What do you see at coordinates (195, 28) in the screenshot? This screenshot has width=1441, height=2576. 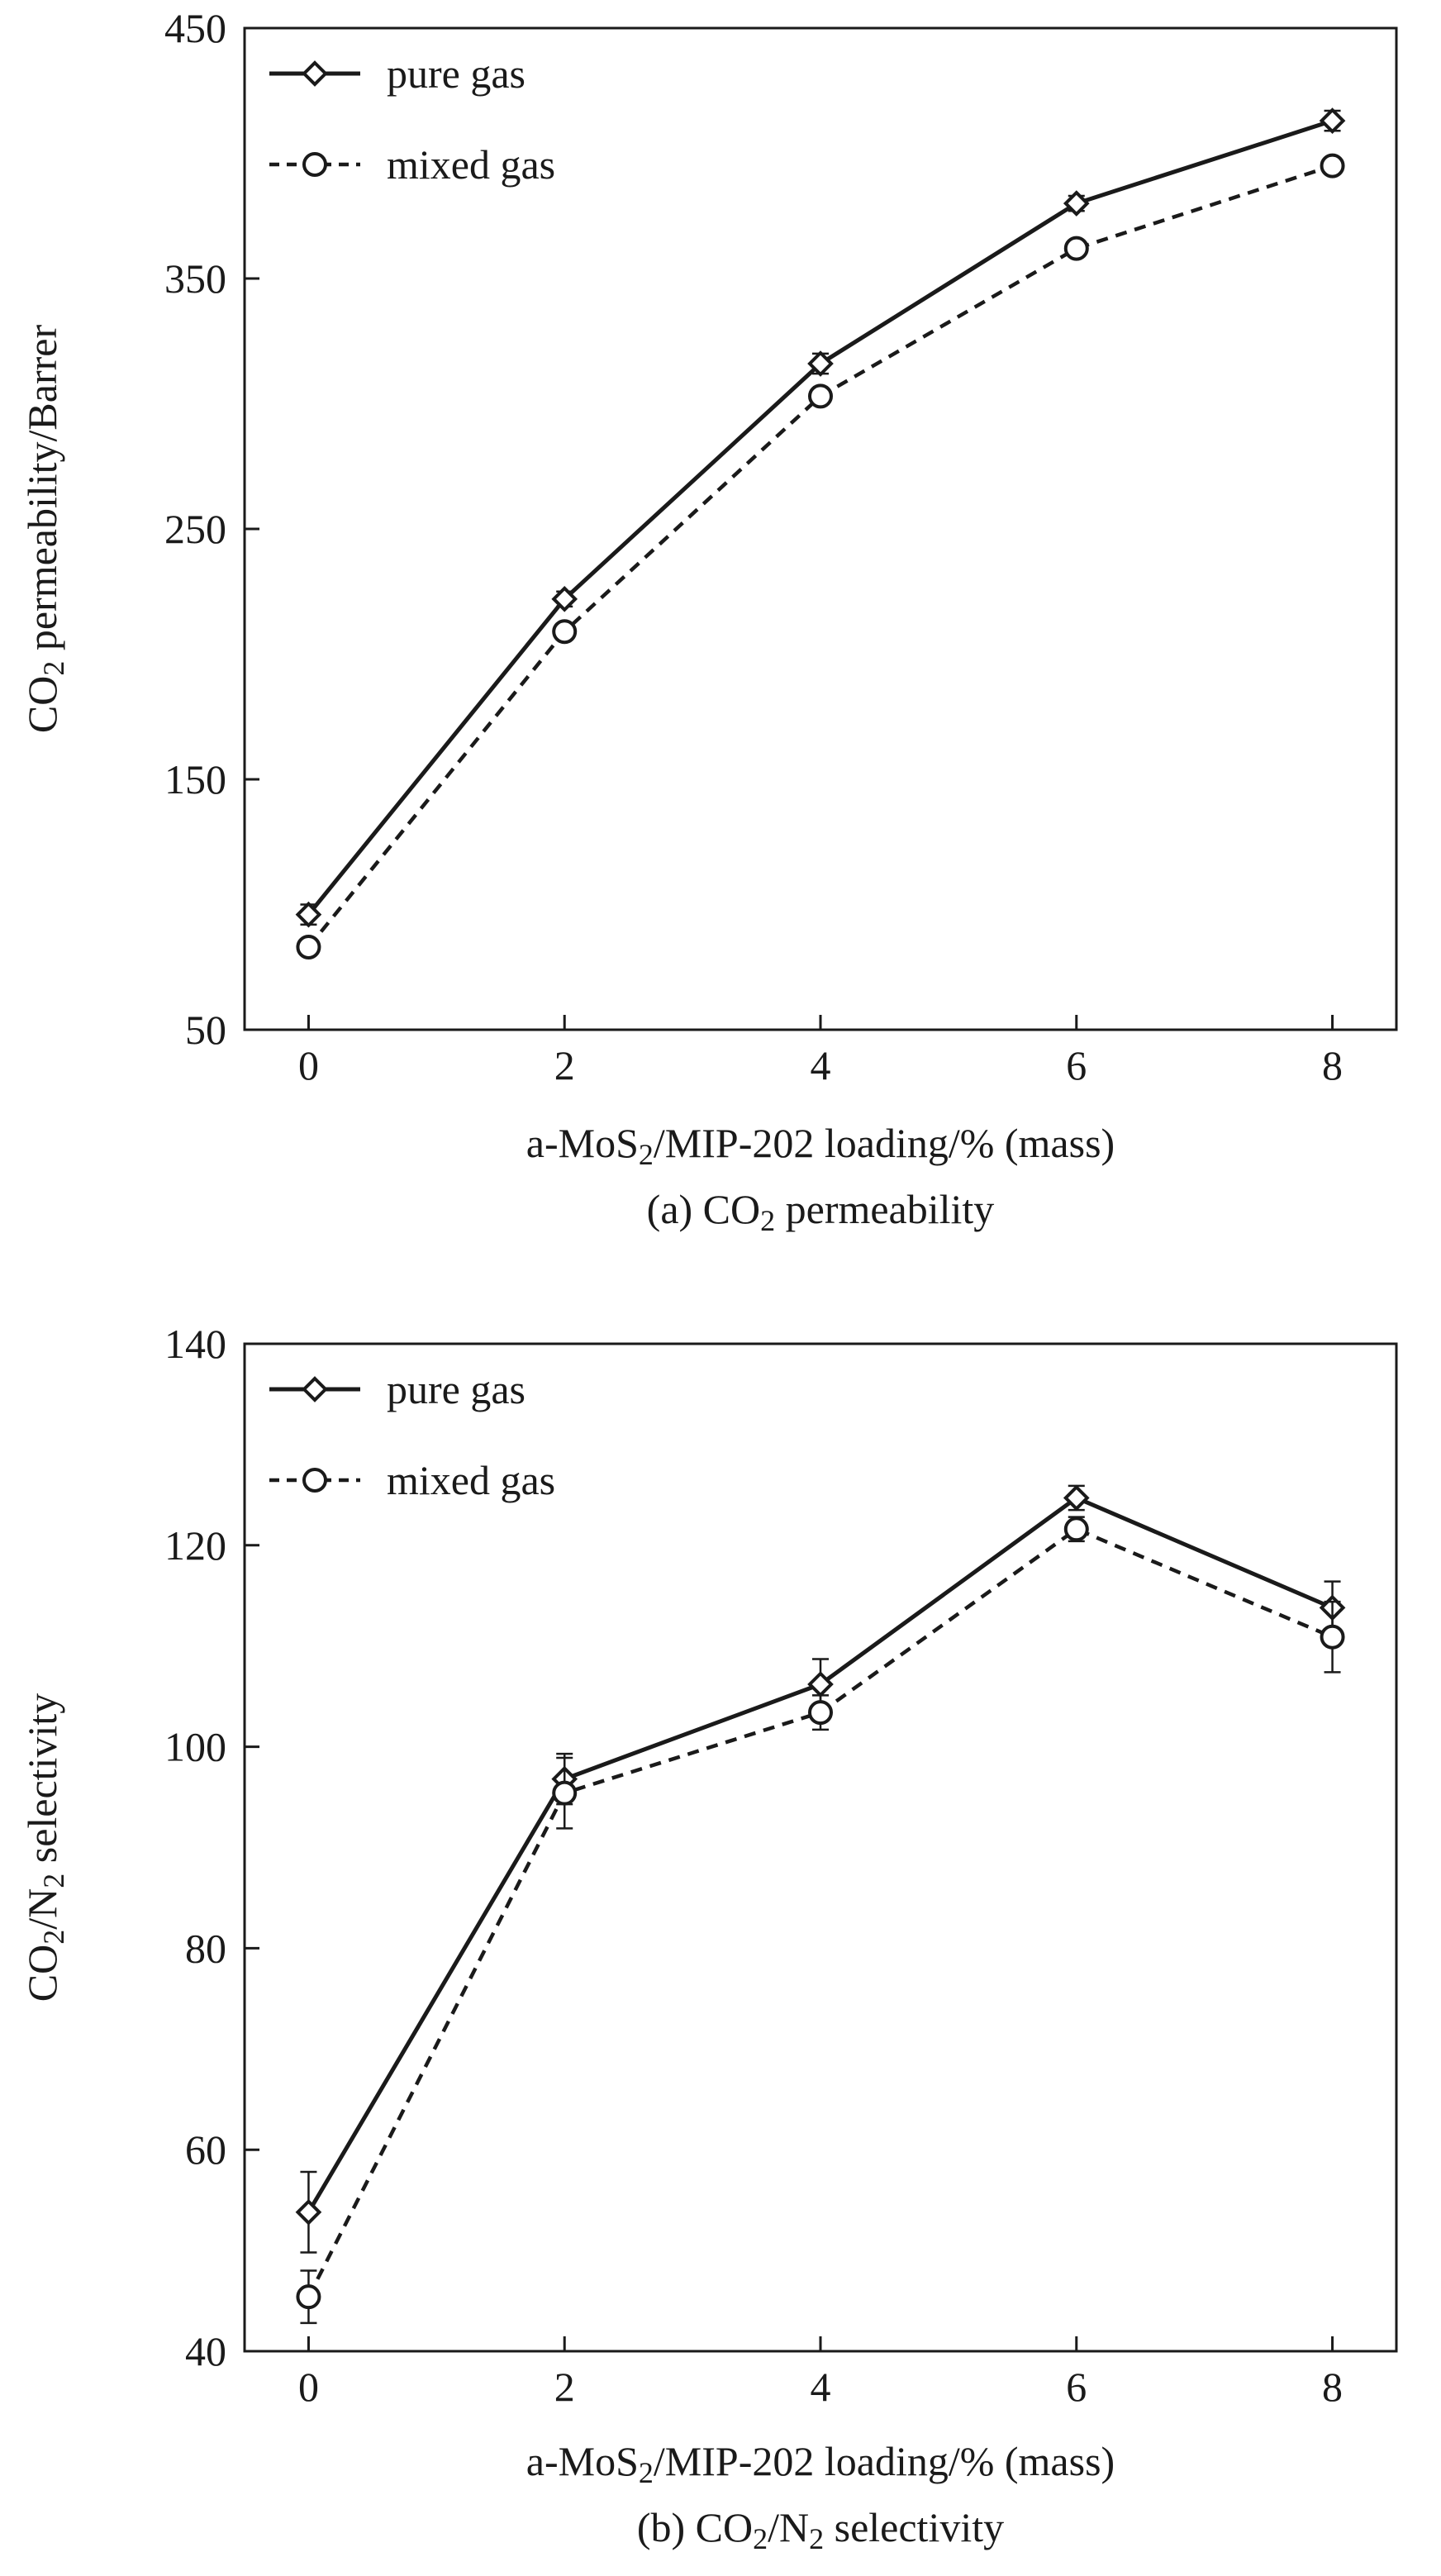 I see `y-tick-label: 450` at bounding box center [195, 28].